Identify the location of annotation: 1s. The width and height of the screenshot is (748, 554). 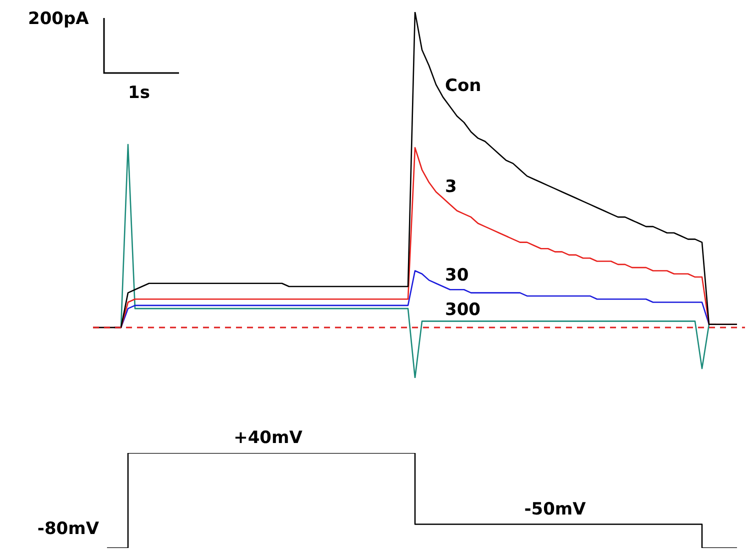
(139, 93).